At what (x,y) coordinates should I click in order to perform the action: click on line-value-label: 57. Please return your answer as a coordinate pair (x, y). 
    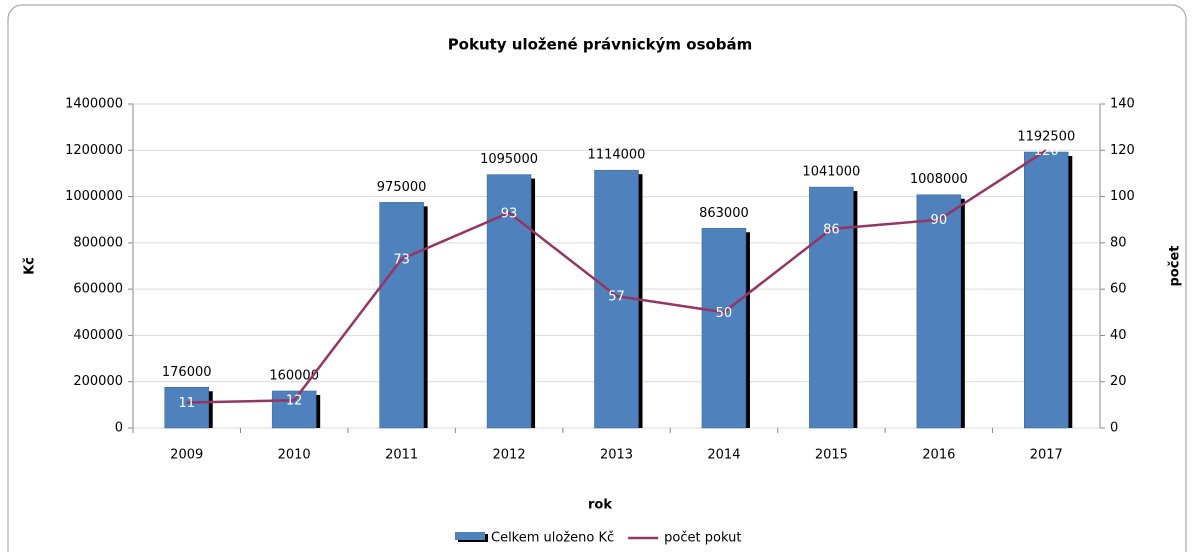
    Looking at the image, I should click on (616, 297).